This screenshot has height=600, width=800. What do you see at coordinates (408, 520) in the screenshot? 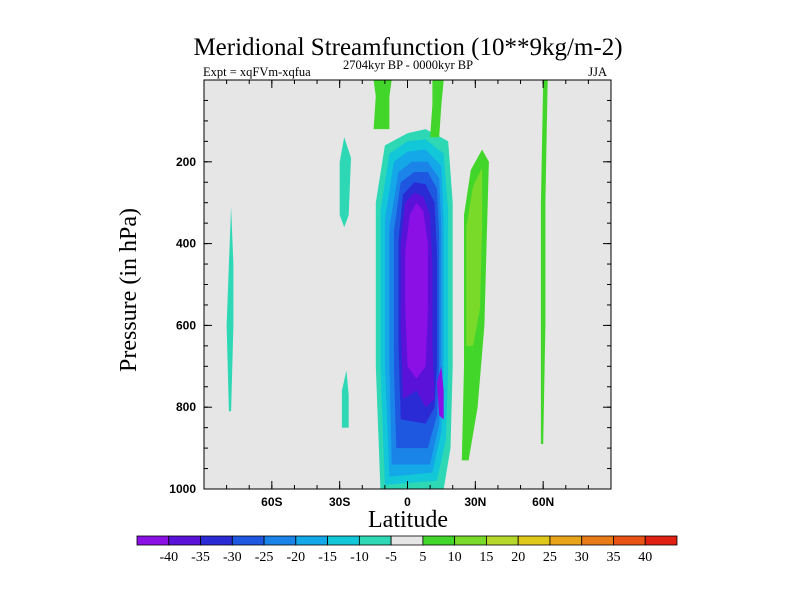
I see `x-axis-title: Latitude` at bounding box center [408, 520].